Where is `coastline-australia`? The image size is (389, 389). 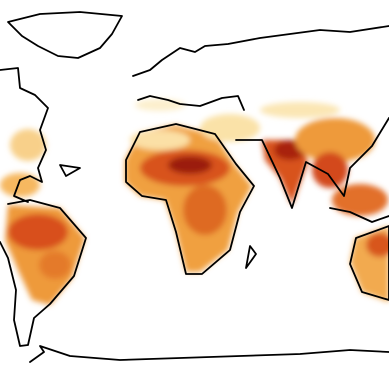 coastline-australia is located at coordinates (369, 263).